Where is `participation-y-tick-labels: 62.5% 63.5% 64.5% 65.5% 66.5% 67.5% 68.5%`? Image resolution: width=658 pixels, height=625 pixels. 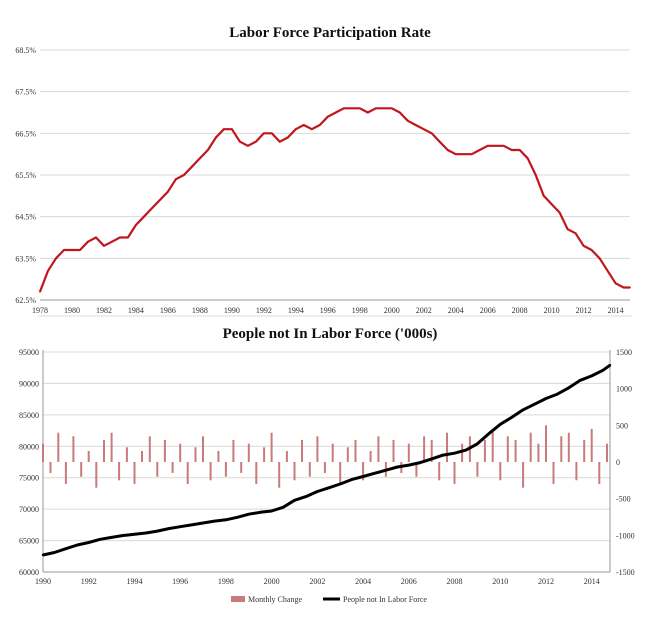
participation-y-tick-labels: 62.5% 63.5% 64.5% 65.5% 66.5% 67.5% 68.5% is located at coordinates (25, 175).